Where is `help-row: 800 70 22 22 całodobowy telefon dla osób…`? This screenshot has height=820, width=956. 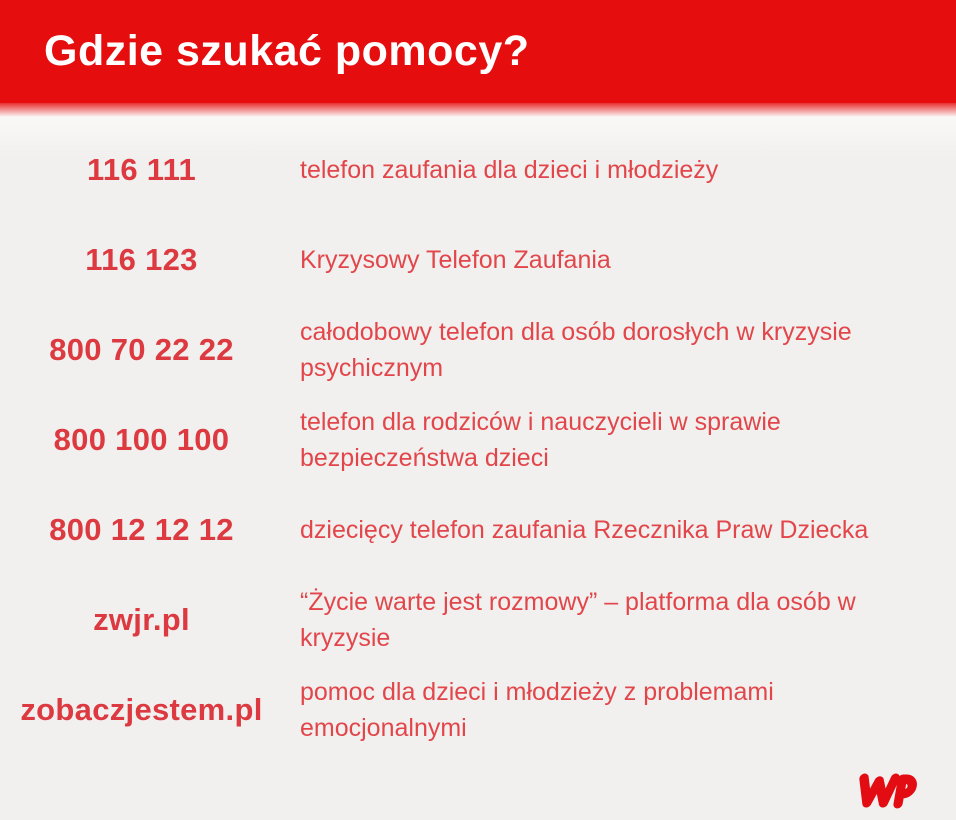
help-row: 800 70 22 22 całodobowy telefon dla osób… is located at coordinates (478, 350).